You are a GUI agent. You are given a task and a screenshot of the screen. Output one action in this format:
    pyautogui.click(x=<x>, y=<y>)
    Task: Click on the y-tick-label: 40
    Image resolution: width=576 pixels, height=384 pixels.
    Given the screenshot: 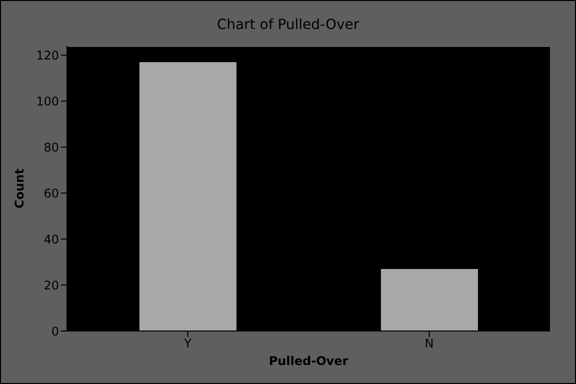 What is the action you would take?
    pyautogui.click(x=51, y=239)
    